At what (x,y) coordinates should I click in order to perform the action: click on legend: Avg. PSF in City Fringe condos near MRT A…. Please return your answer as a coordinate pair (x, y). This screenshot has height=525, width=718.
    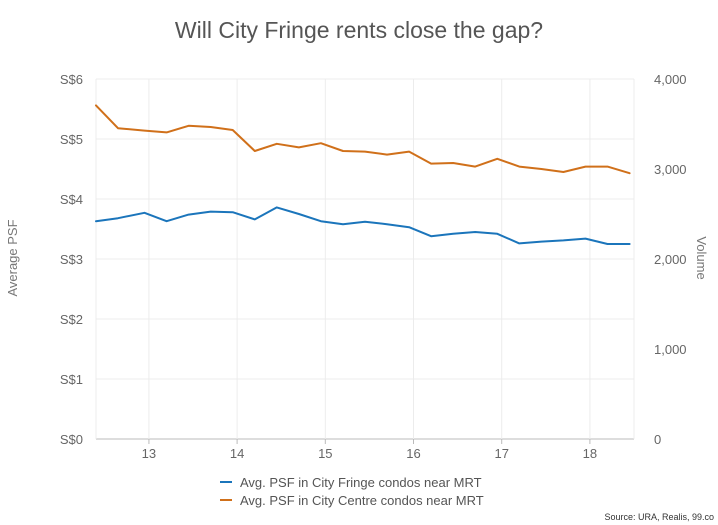
    Looking at the image, I should click on (352, 491).